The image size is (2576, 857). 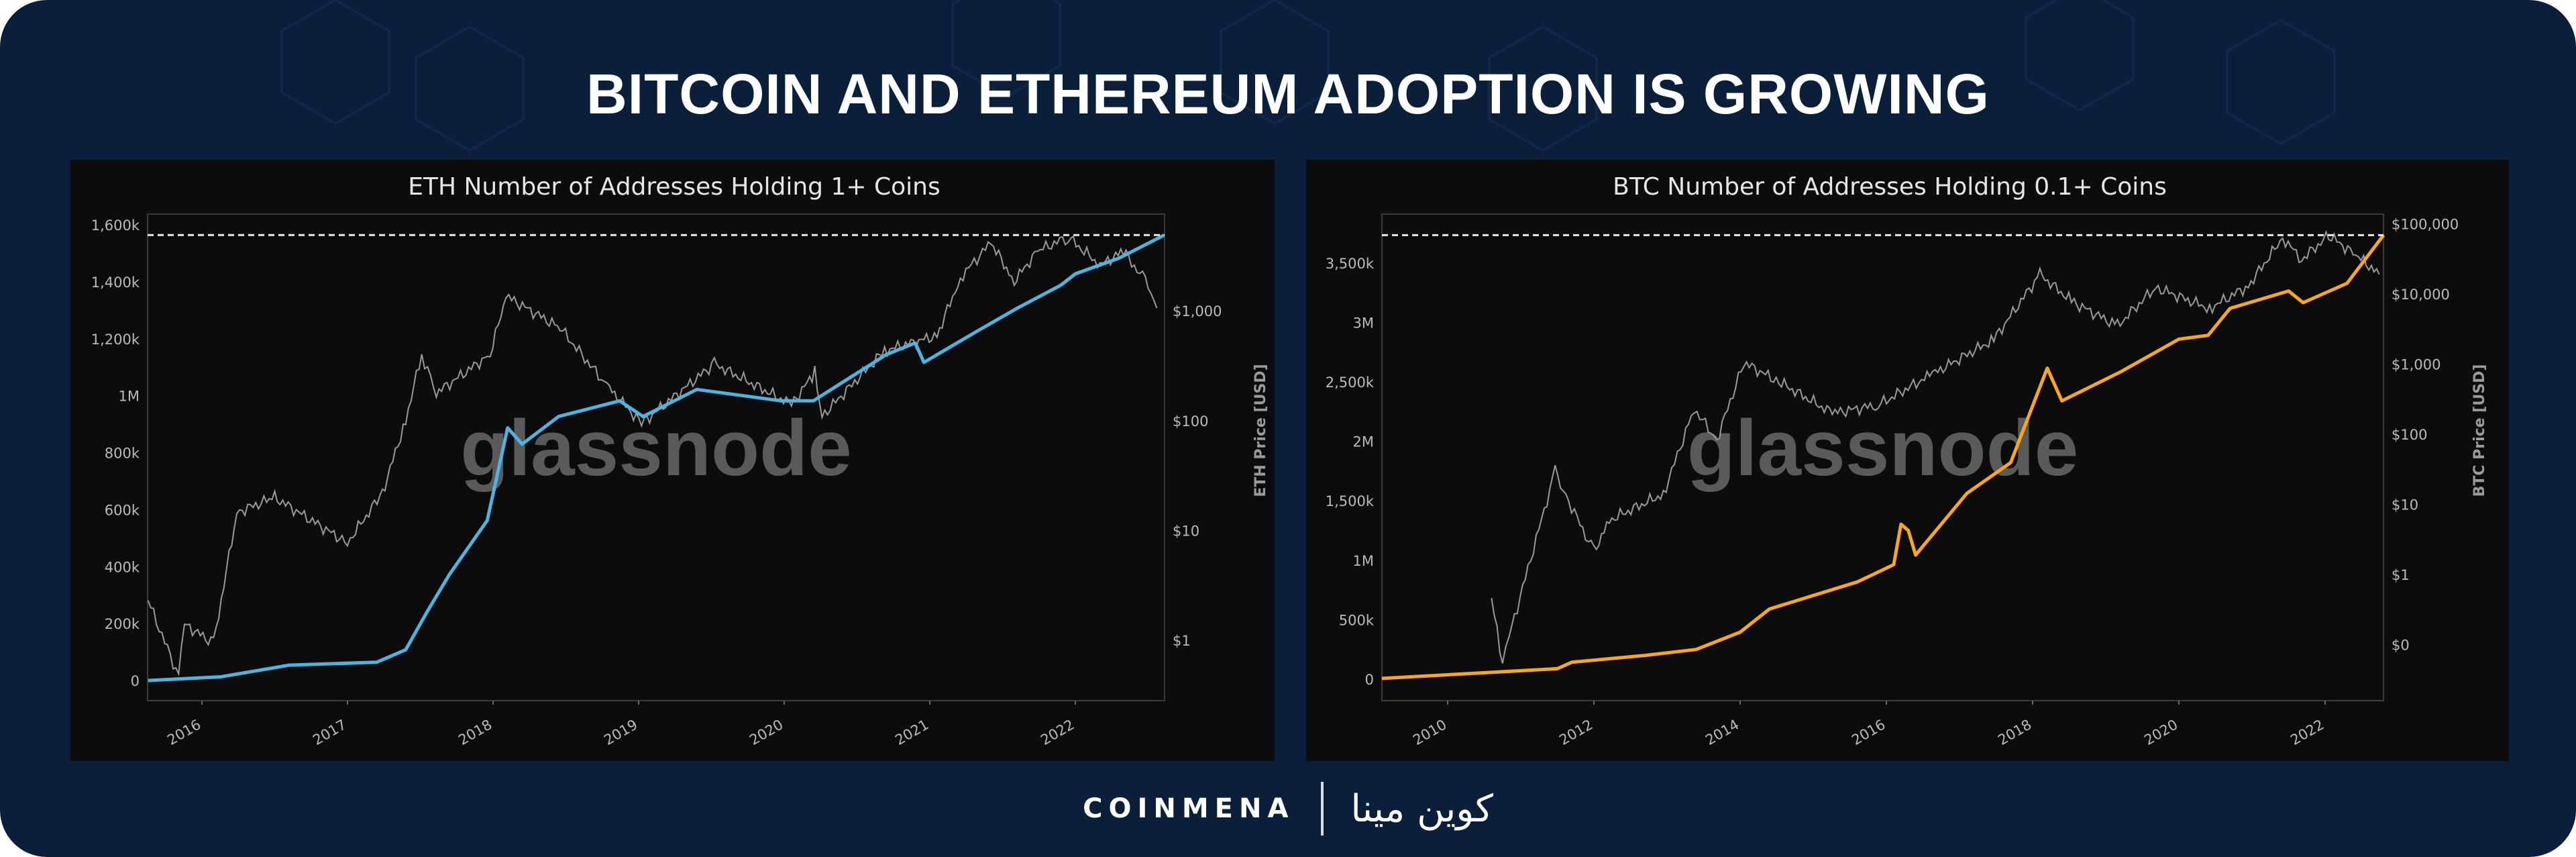 I want to click on brand-name-english: COINMENA, so click(x=1189, y=808).